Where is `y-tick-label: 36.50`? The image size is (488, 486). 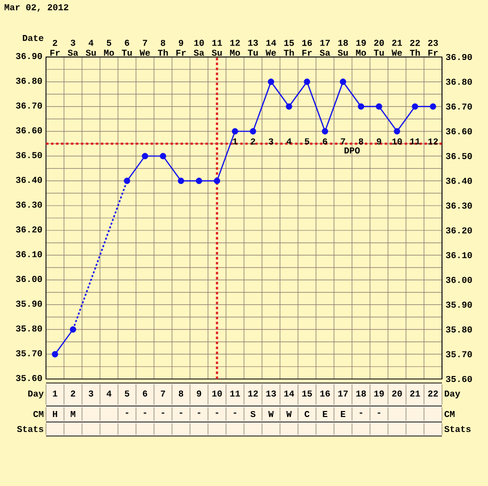
y-tick-label: 36.50 is located at coordinates (29, 155).